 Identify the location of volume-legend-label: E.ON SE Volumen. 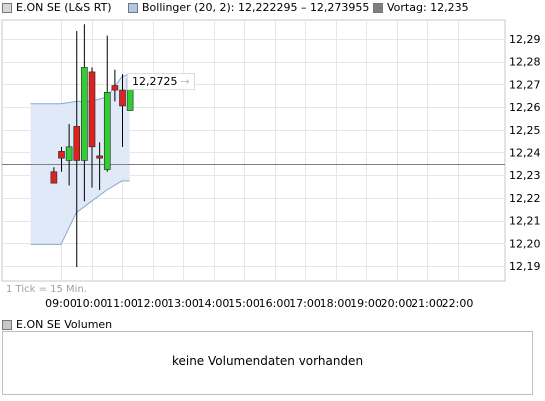
(64, 324).